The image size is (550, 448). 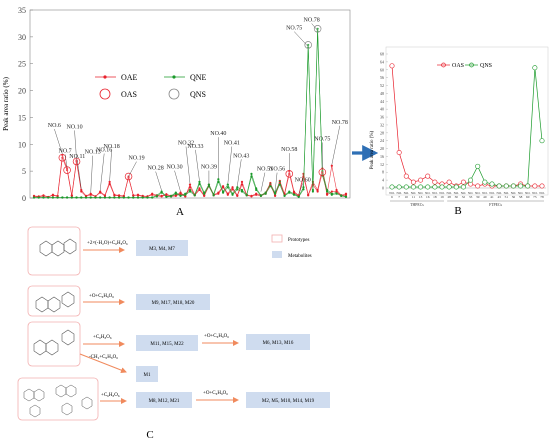 What do you see at coordinates (449, 197) in the screenshot?
I see `b-x-label-number: 28` at bounding box center [449, 197].